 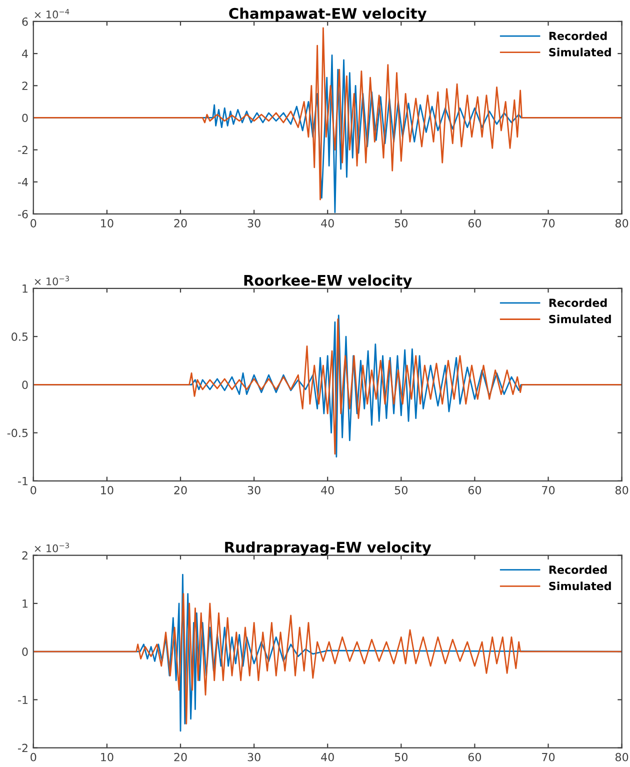 What do you see at coordinates (25, 21) in the screenshot?
I see `y-tick-label: 6` at bounding box center [25, 21].